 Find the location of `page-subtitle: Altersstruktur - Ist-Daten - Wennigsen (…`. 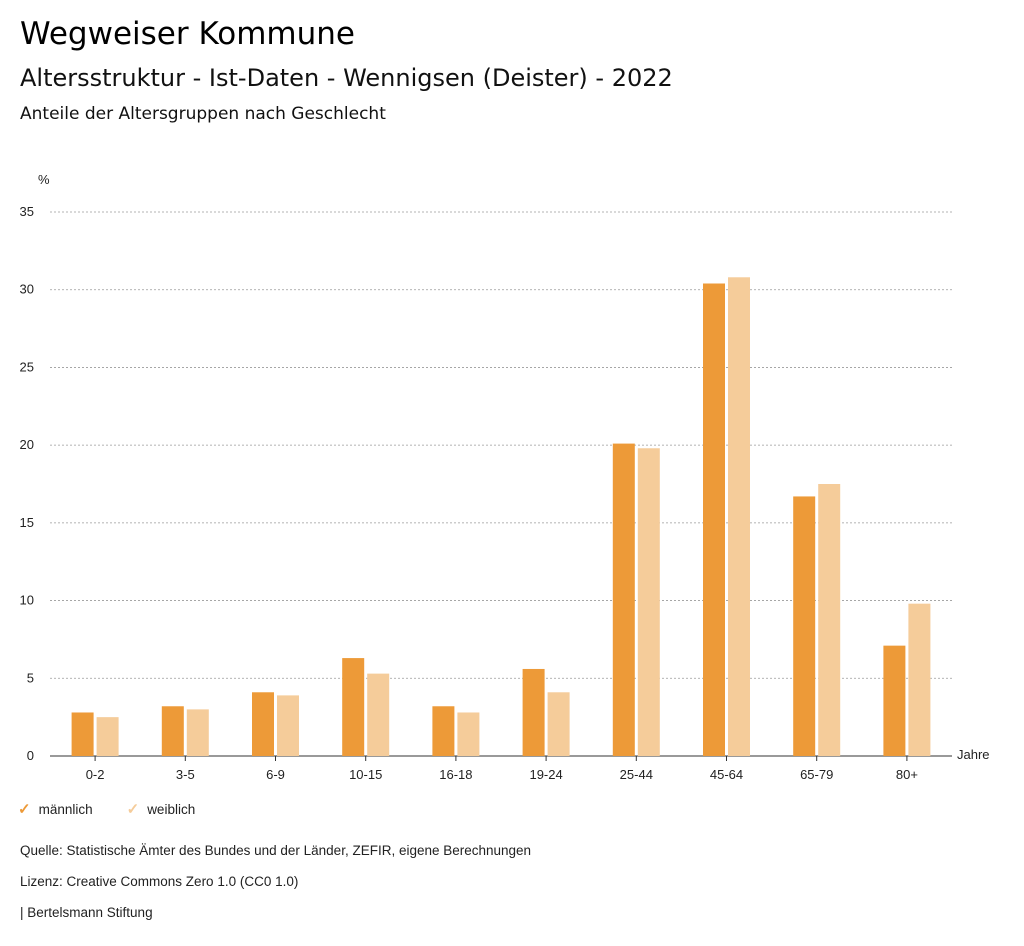

page-subtitle: Altersstruktur - Ist-Daten - Wennigsen (… is located at coordinates (346, 78).